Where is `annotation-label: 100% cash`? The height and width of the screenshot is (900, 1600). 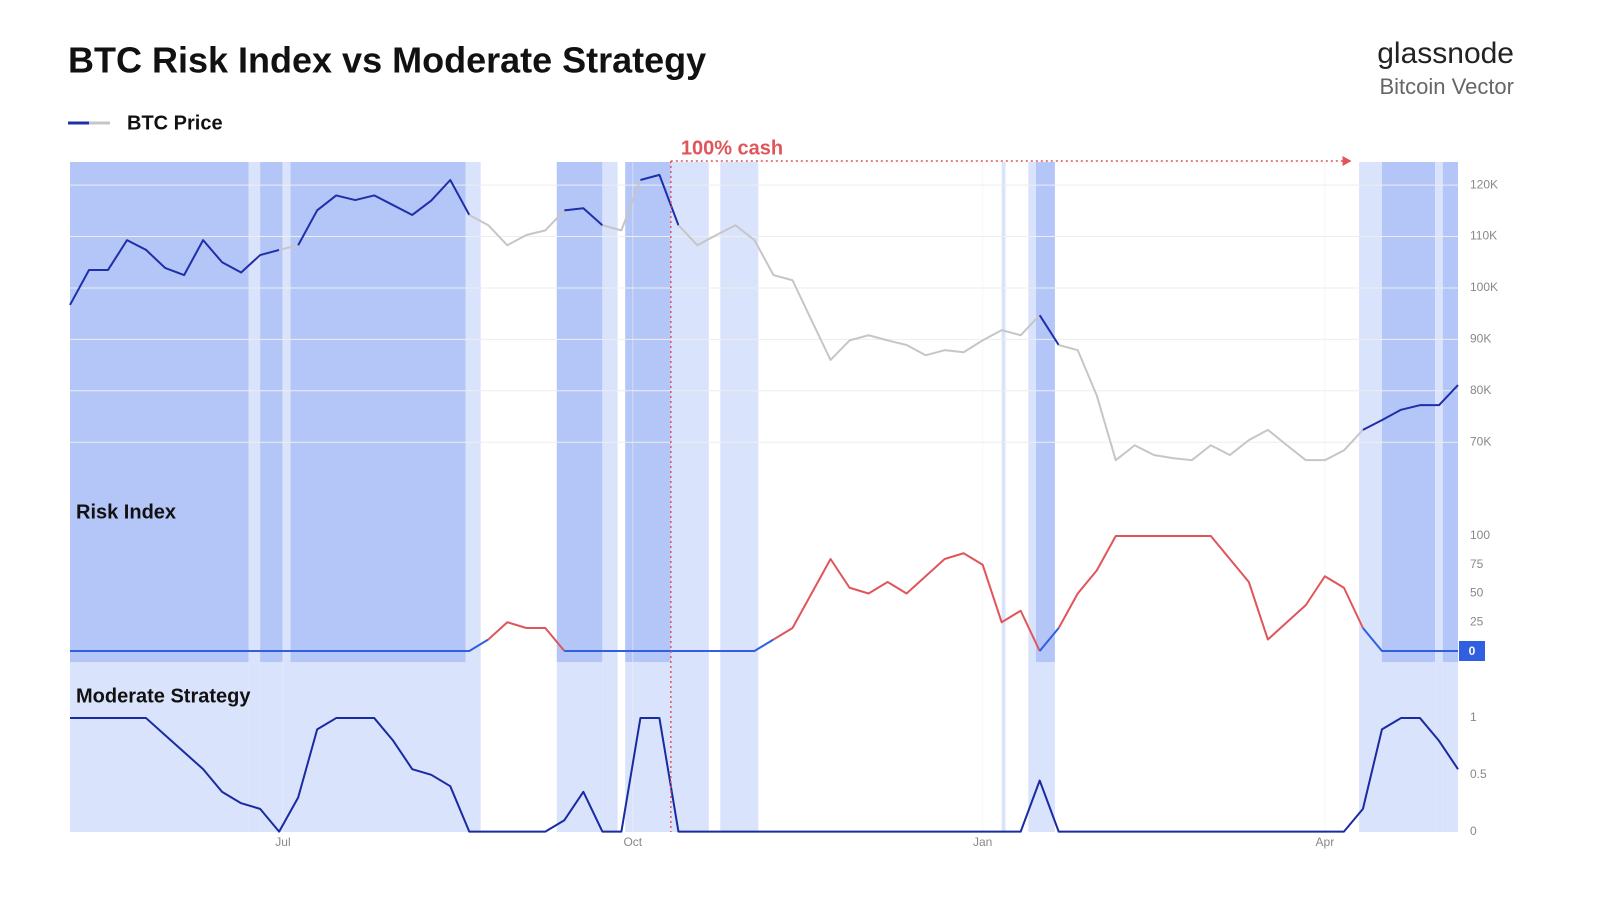 annotation-label: 100% cash is located at coordinates (732, 148).